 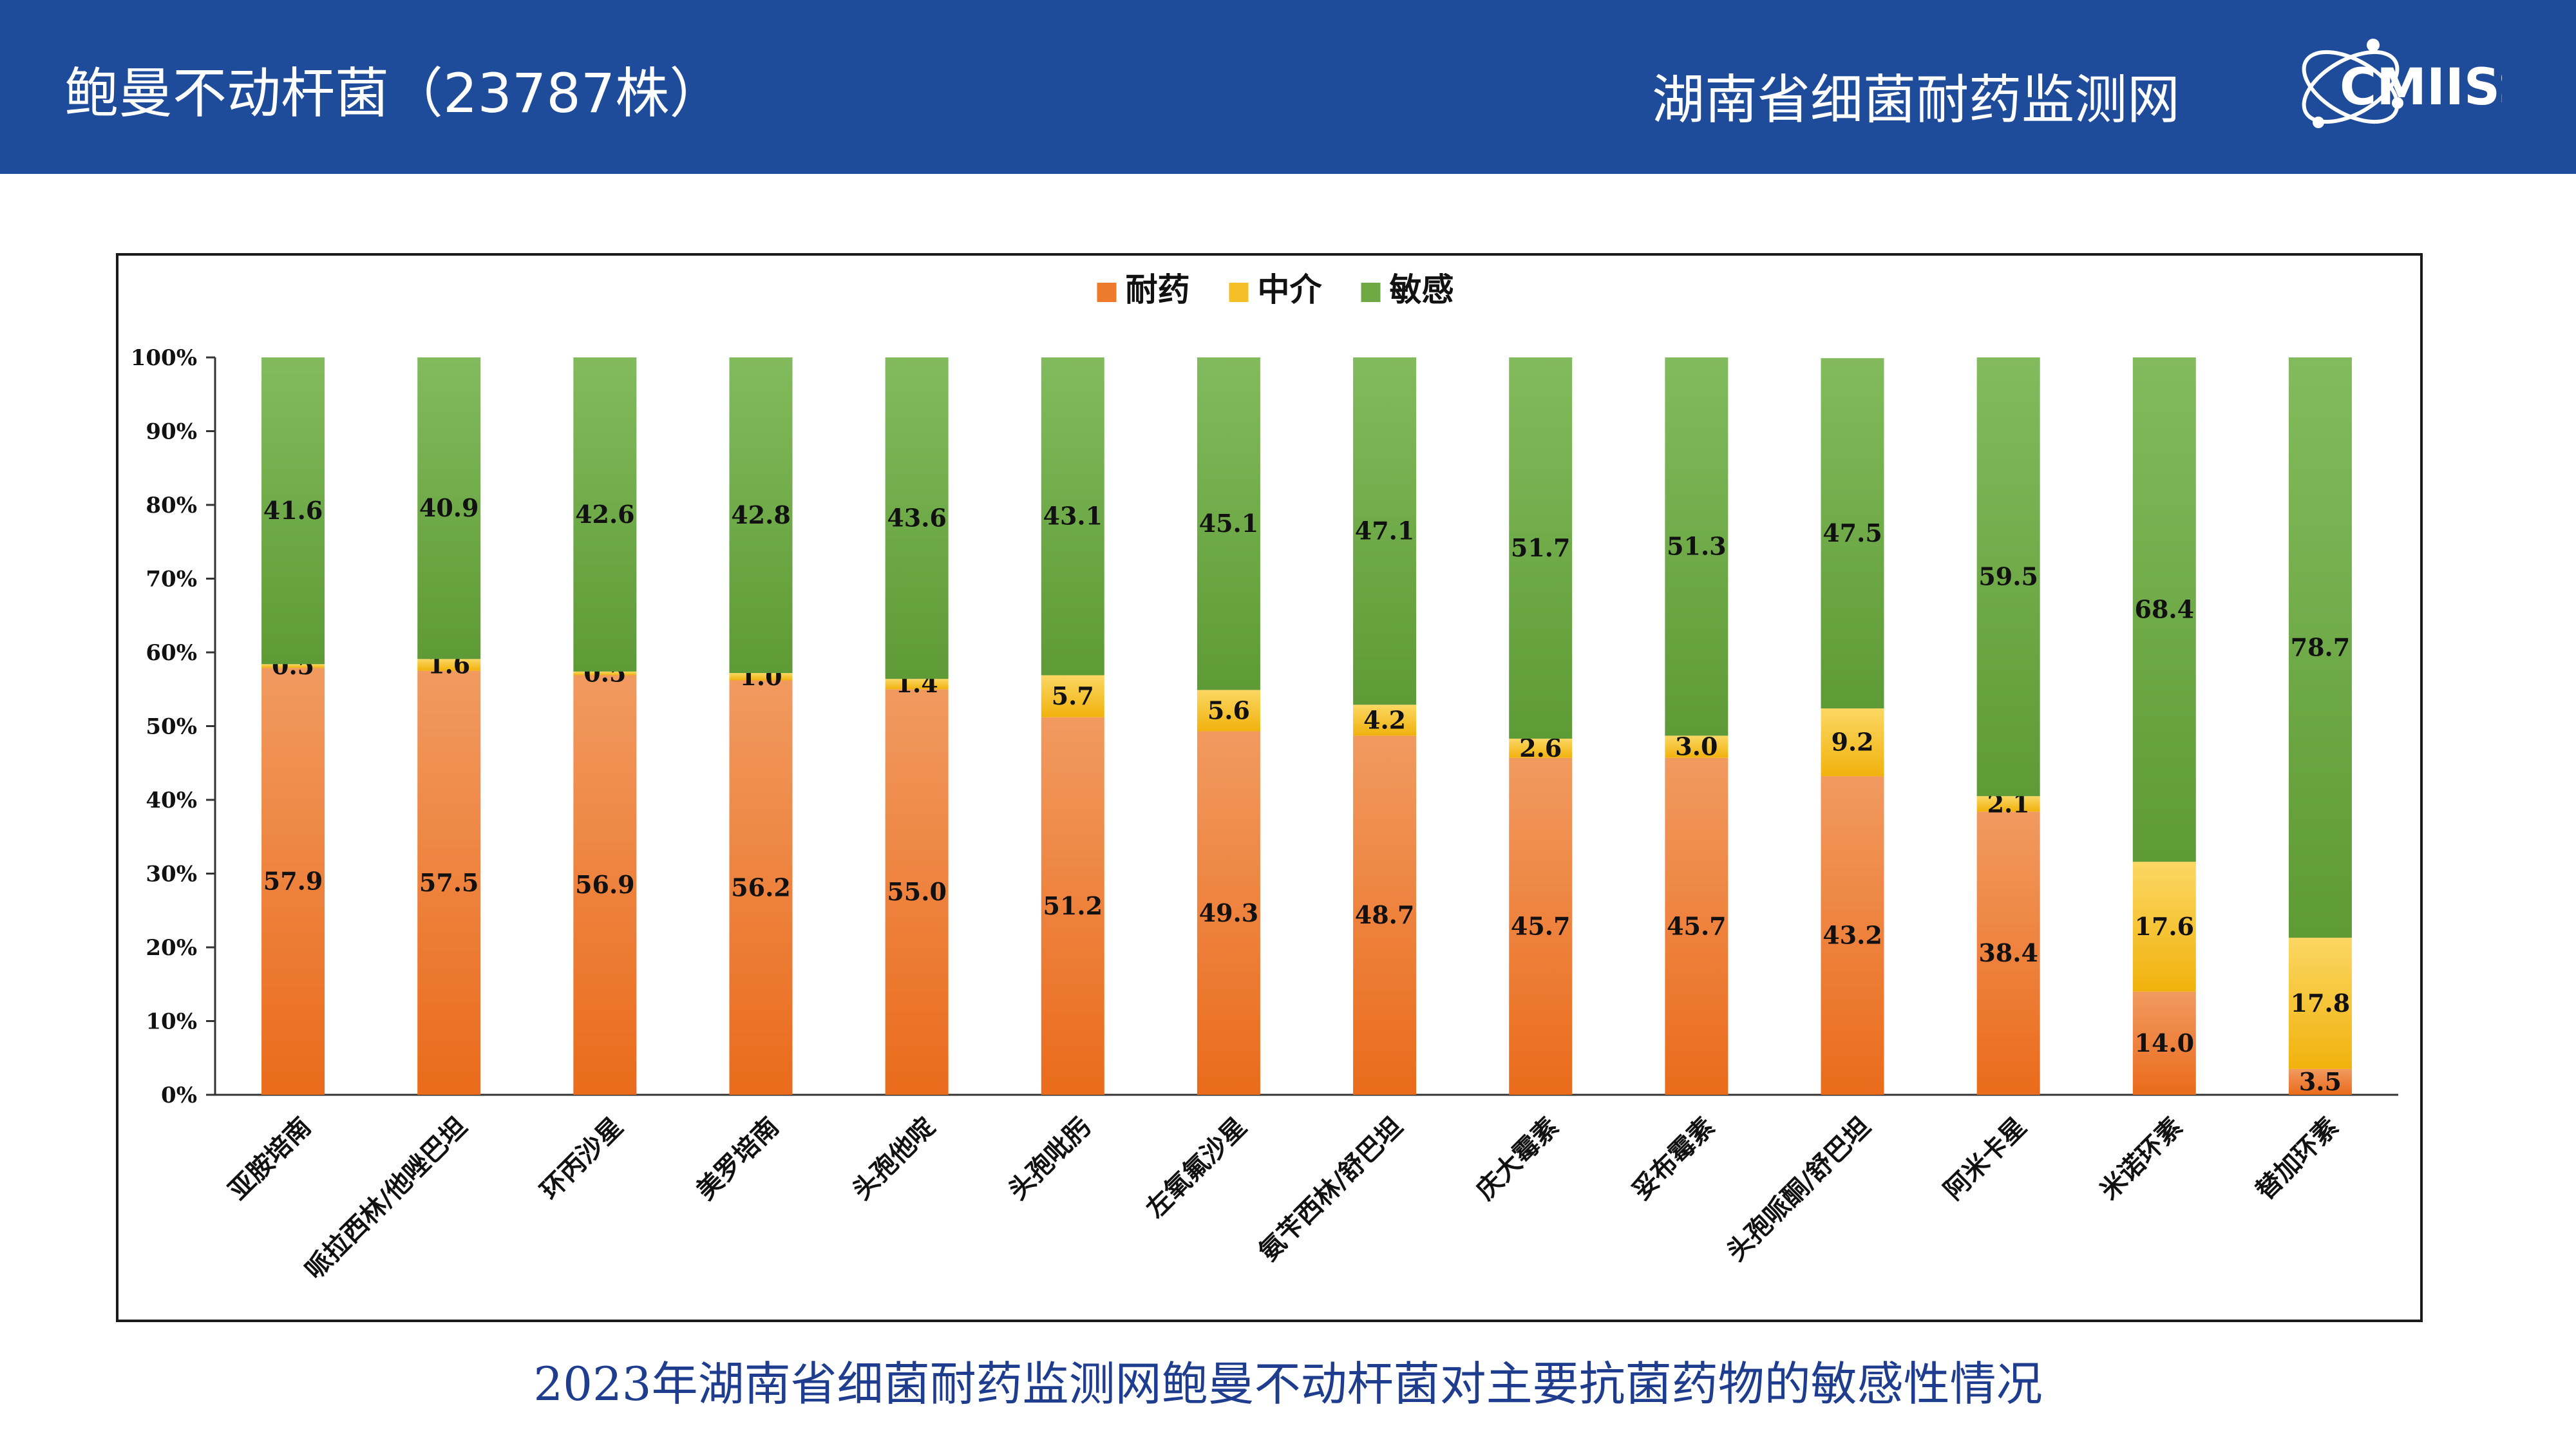 I want to click on data-label-susceptible: 47.1, so click(x=1385, y=530).